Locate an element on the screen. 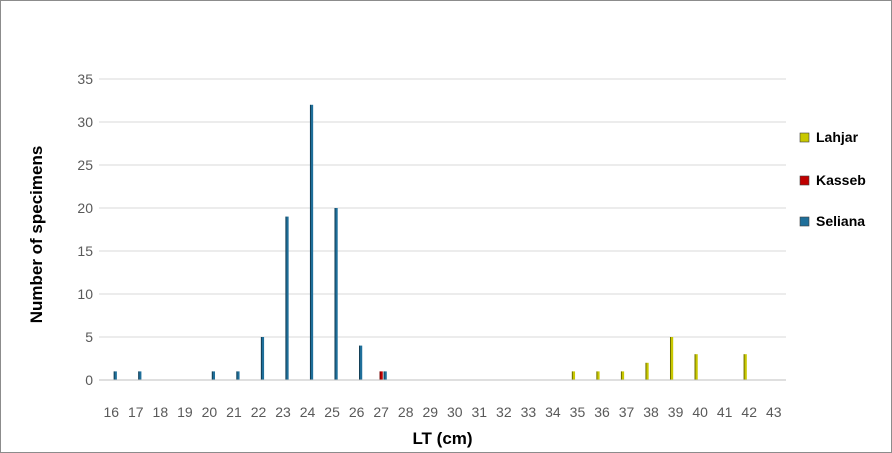 Image resolution: width=892 pixels, height=453 pixels. y-tick-label: 5 is located at coordinates (89, 337).